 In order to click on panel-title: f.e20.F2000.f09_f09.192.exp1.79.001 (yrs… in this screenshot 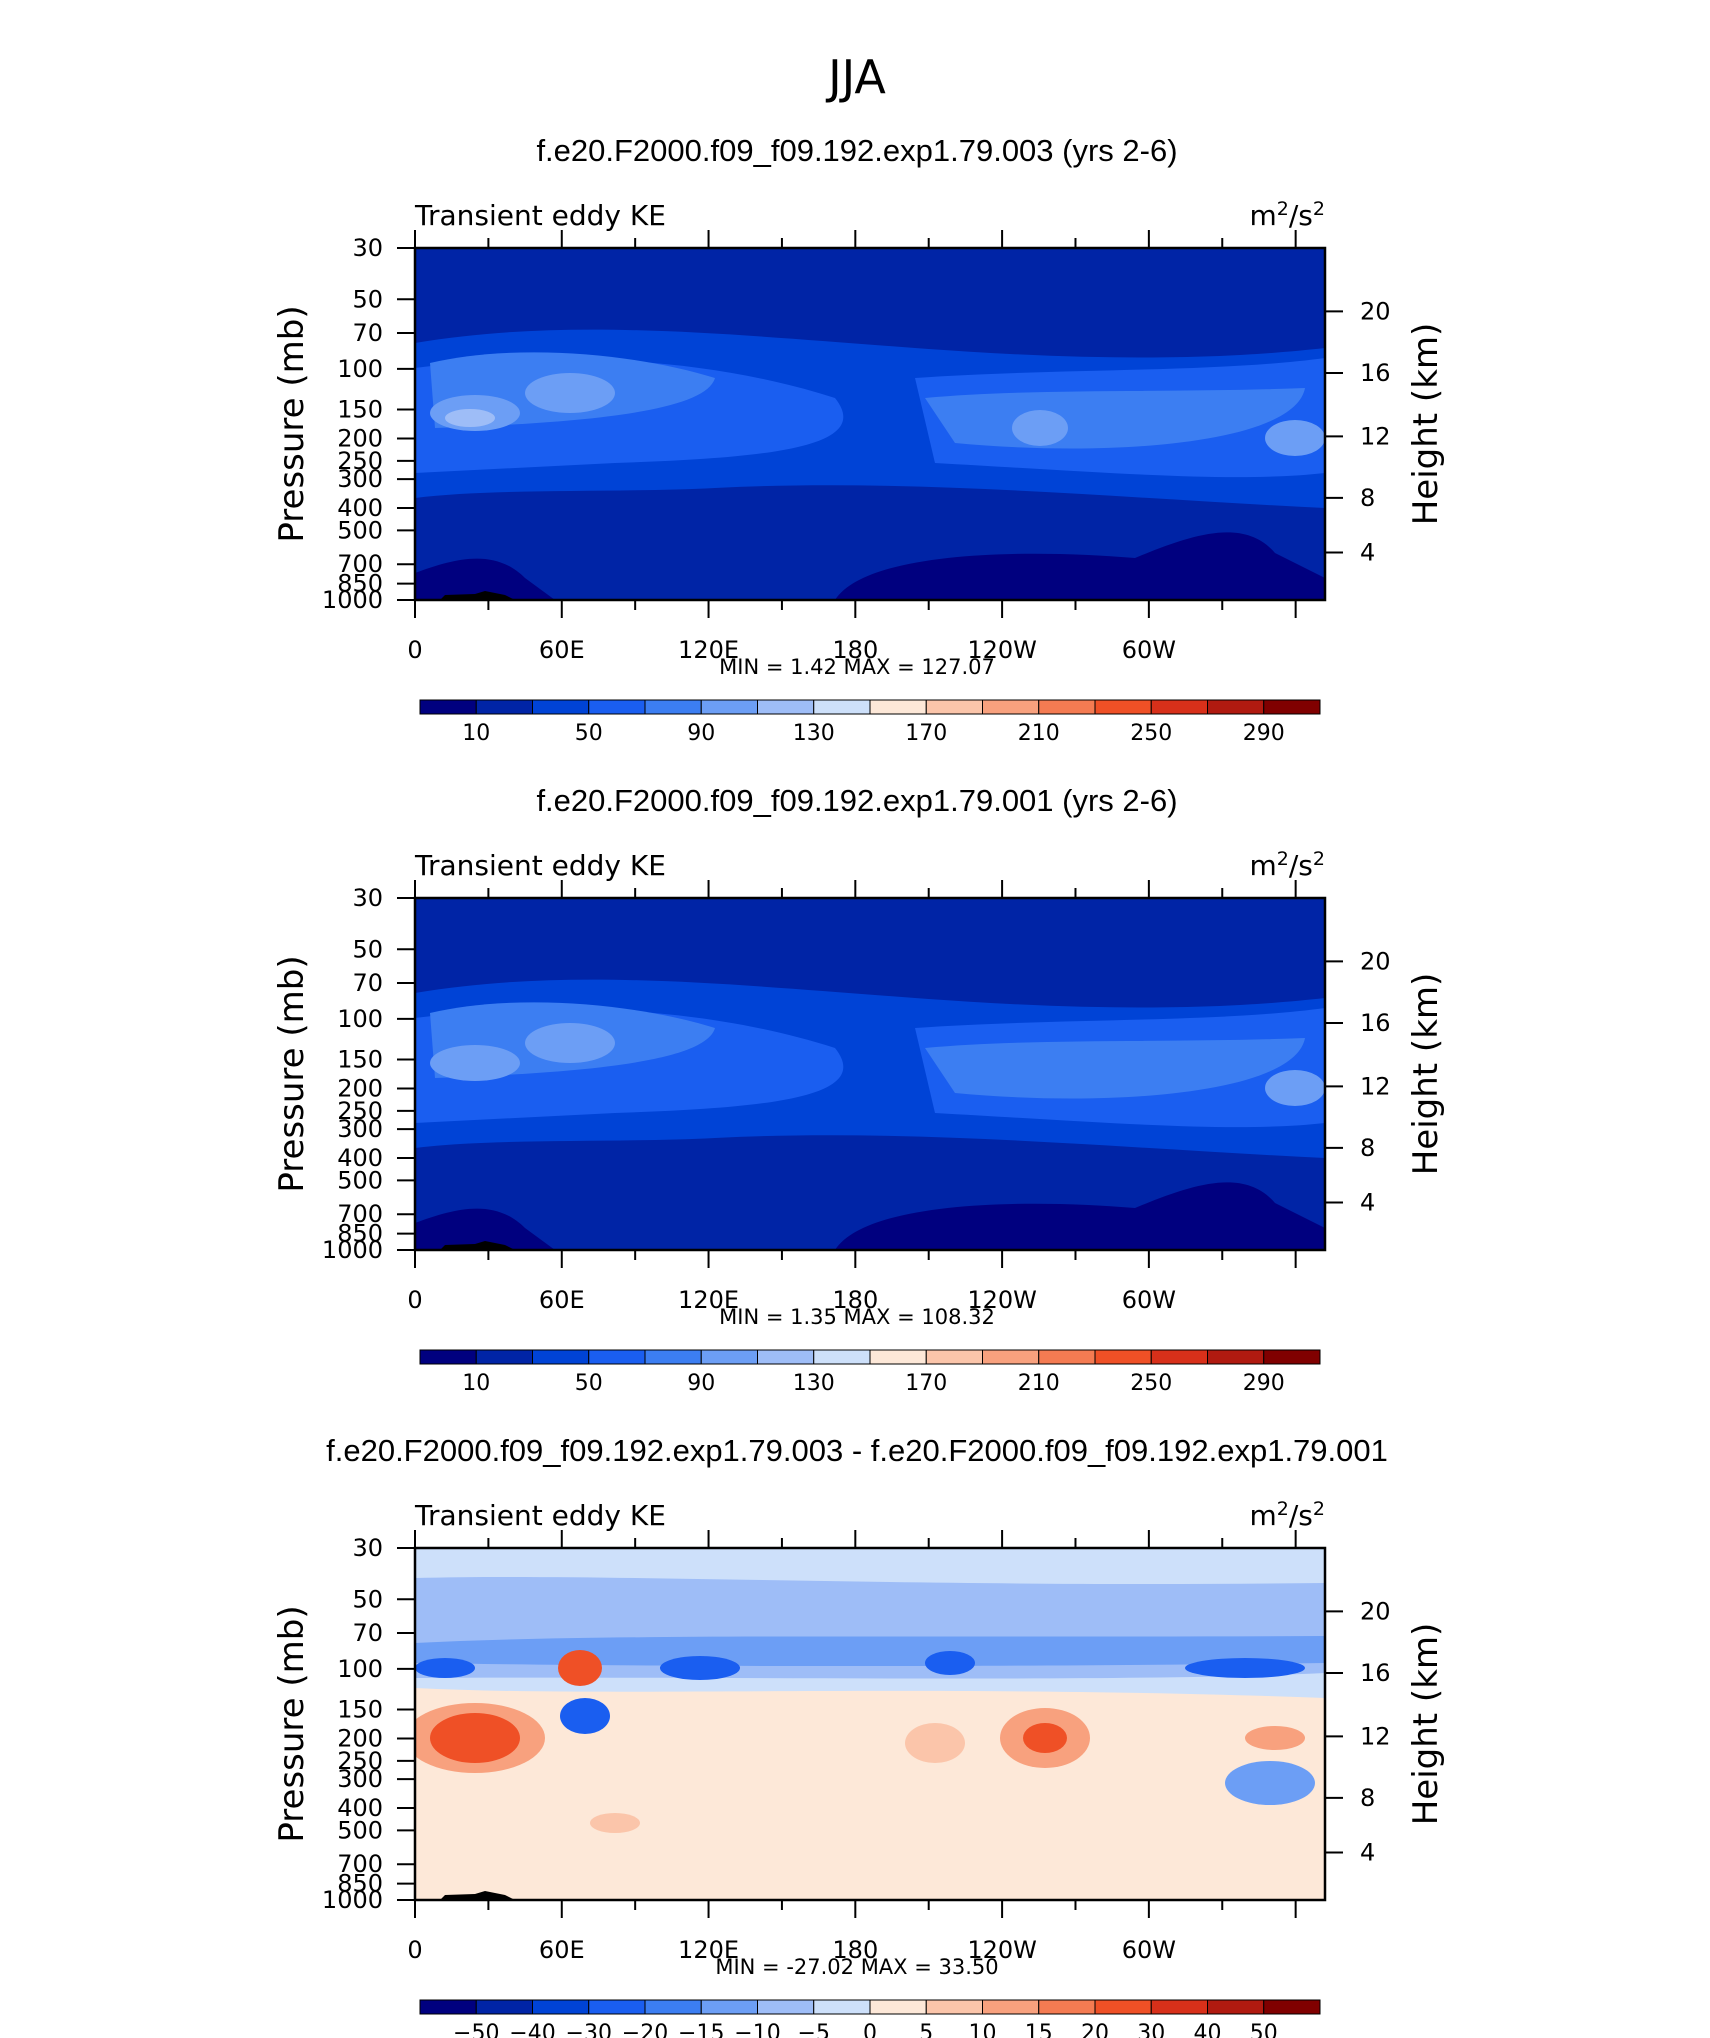, I will do `click(856, 800)`.